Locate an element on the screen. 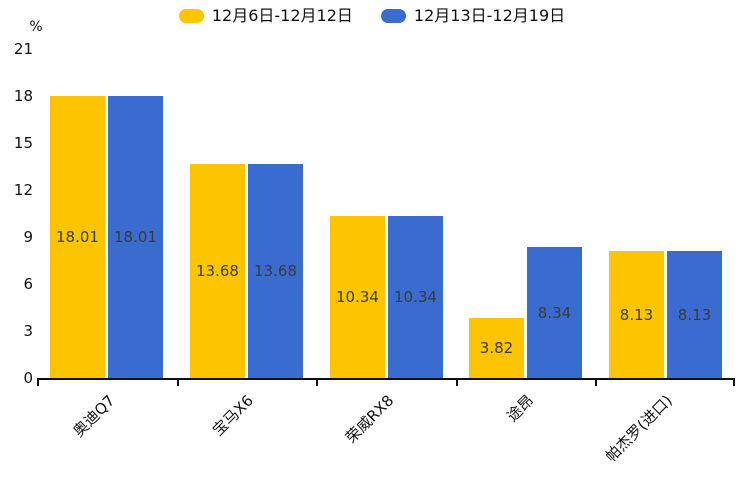  x-category-label: 宝马X6 is located at coordinates (233, 415).